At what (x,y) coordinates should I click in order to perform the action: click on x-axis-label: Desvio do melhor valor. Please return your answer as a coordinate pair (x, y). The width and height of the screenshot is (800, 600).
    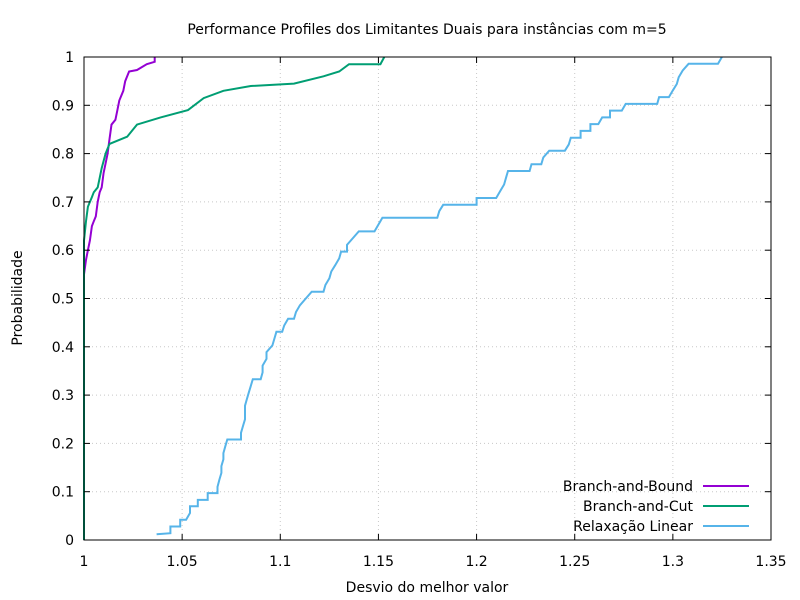
    Looking at the image, I should click on (427, 588).